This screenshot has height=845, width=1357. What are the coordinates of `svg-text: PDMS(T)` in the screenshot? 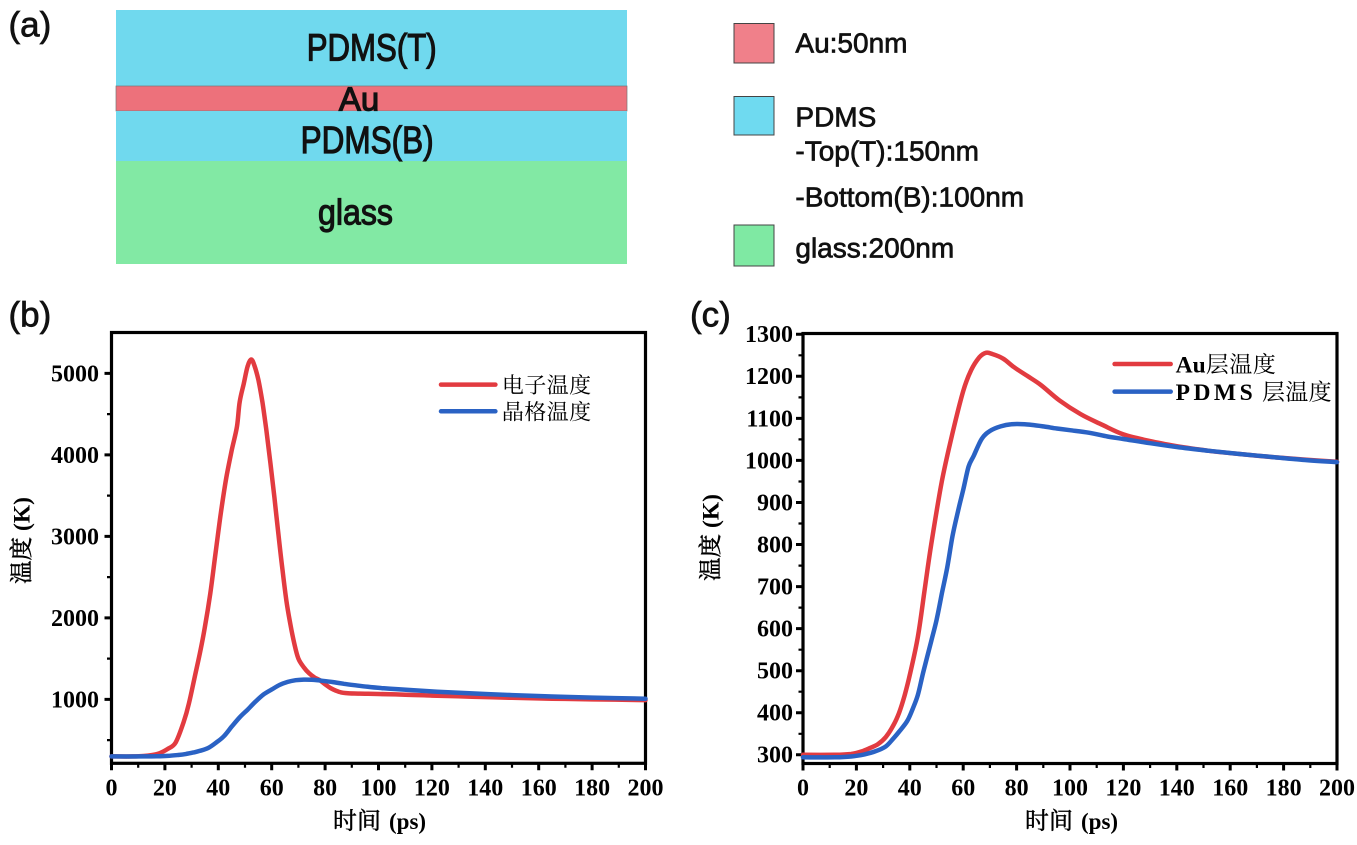 It's located at (372, 48).